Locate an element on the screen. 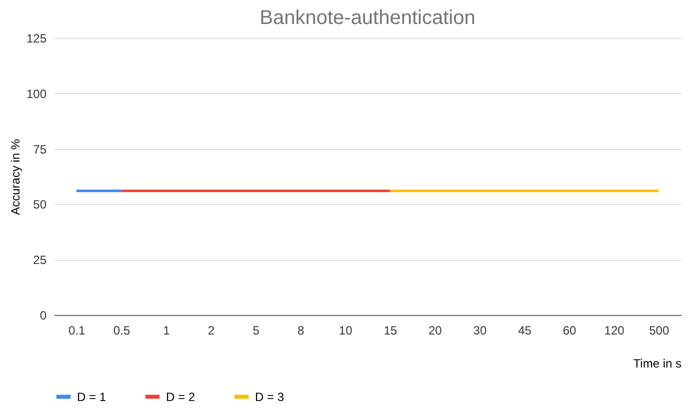  legend-label: D = 1 is located at coordinates (91, 397).